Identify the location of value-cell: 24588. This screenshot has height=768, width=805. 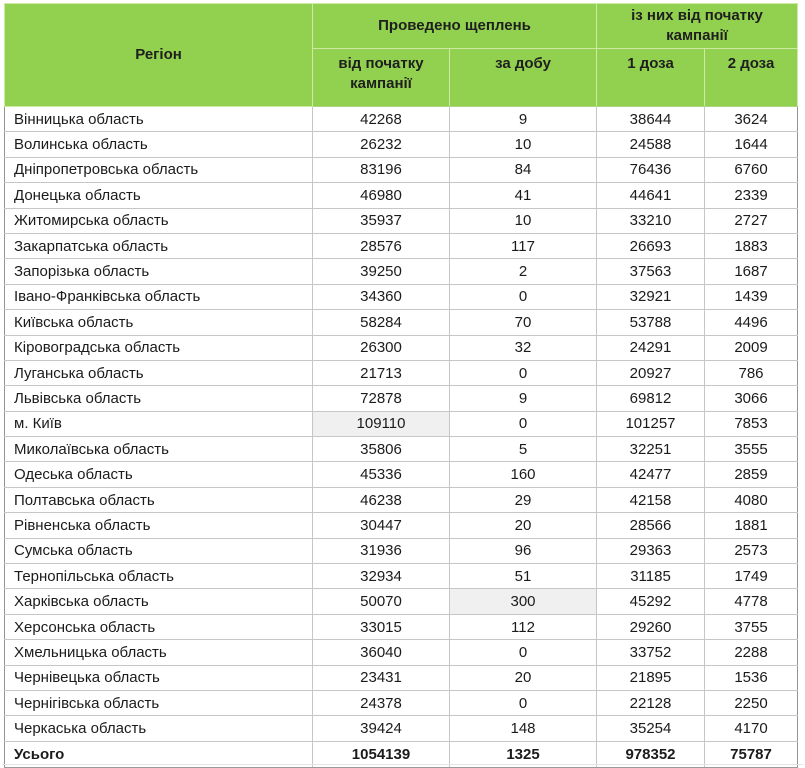
(650, 144).